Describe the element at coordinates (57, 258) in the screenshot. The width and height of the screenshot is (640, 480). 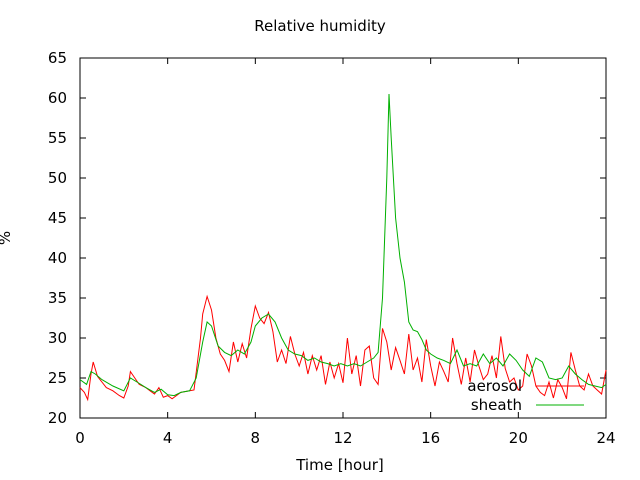
I see `y-tick-label: 40` at that location.